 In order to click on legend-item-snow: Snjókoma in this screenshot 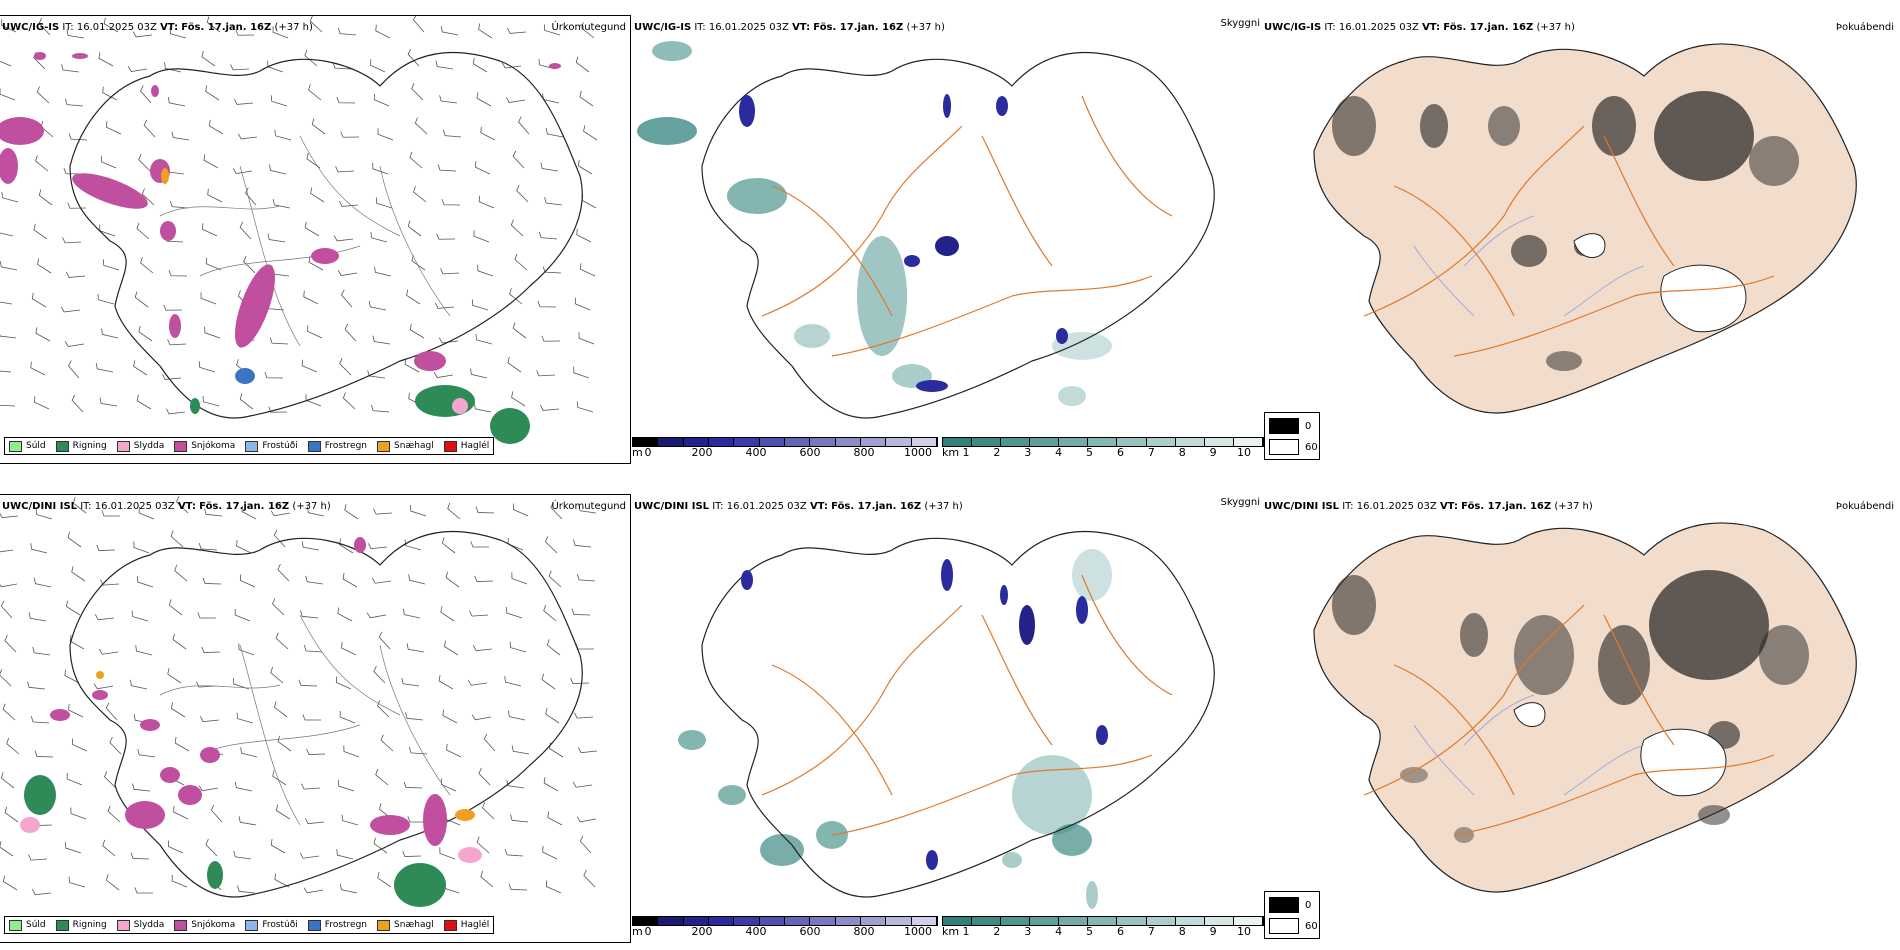, I will do `click(204, 925)`.